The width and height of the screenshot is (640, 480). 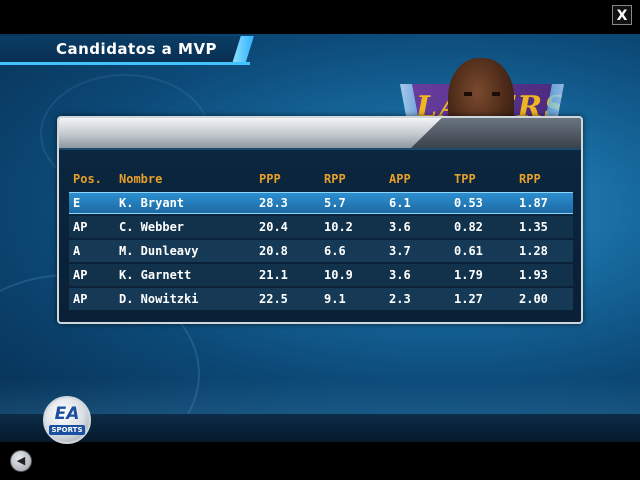 I want to click on table-row: E K. Bryant 28.3 5.7 6.1 0.53 1.87, so click(x=321, y=203).